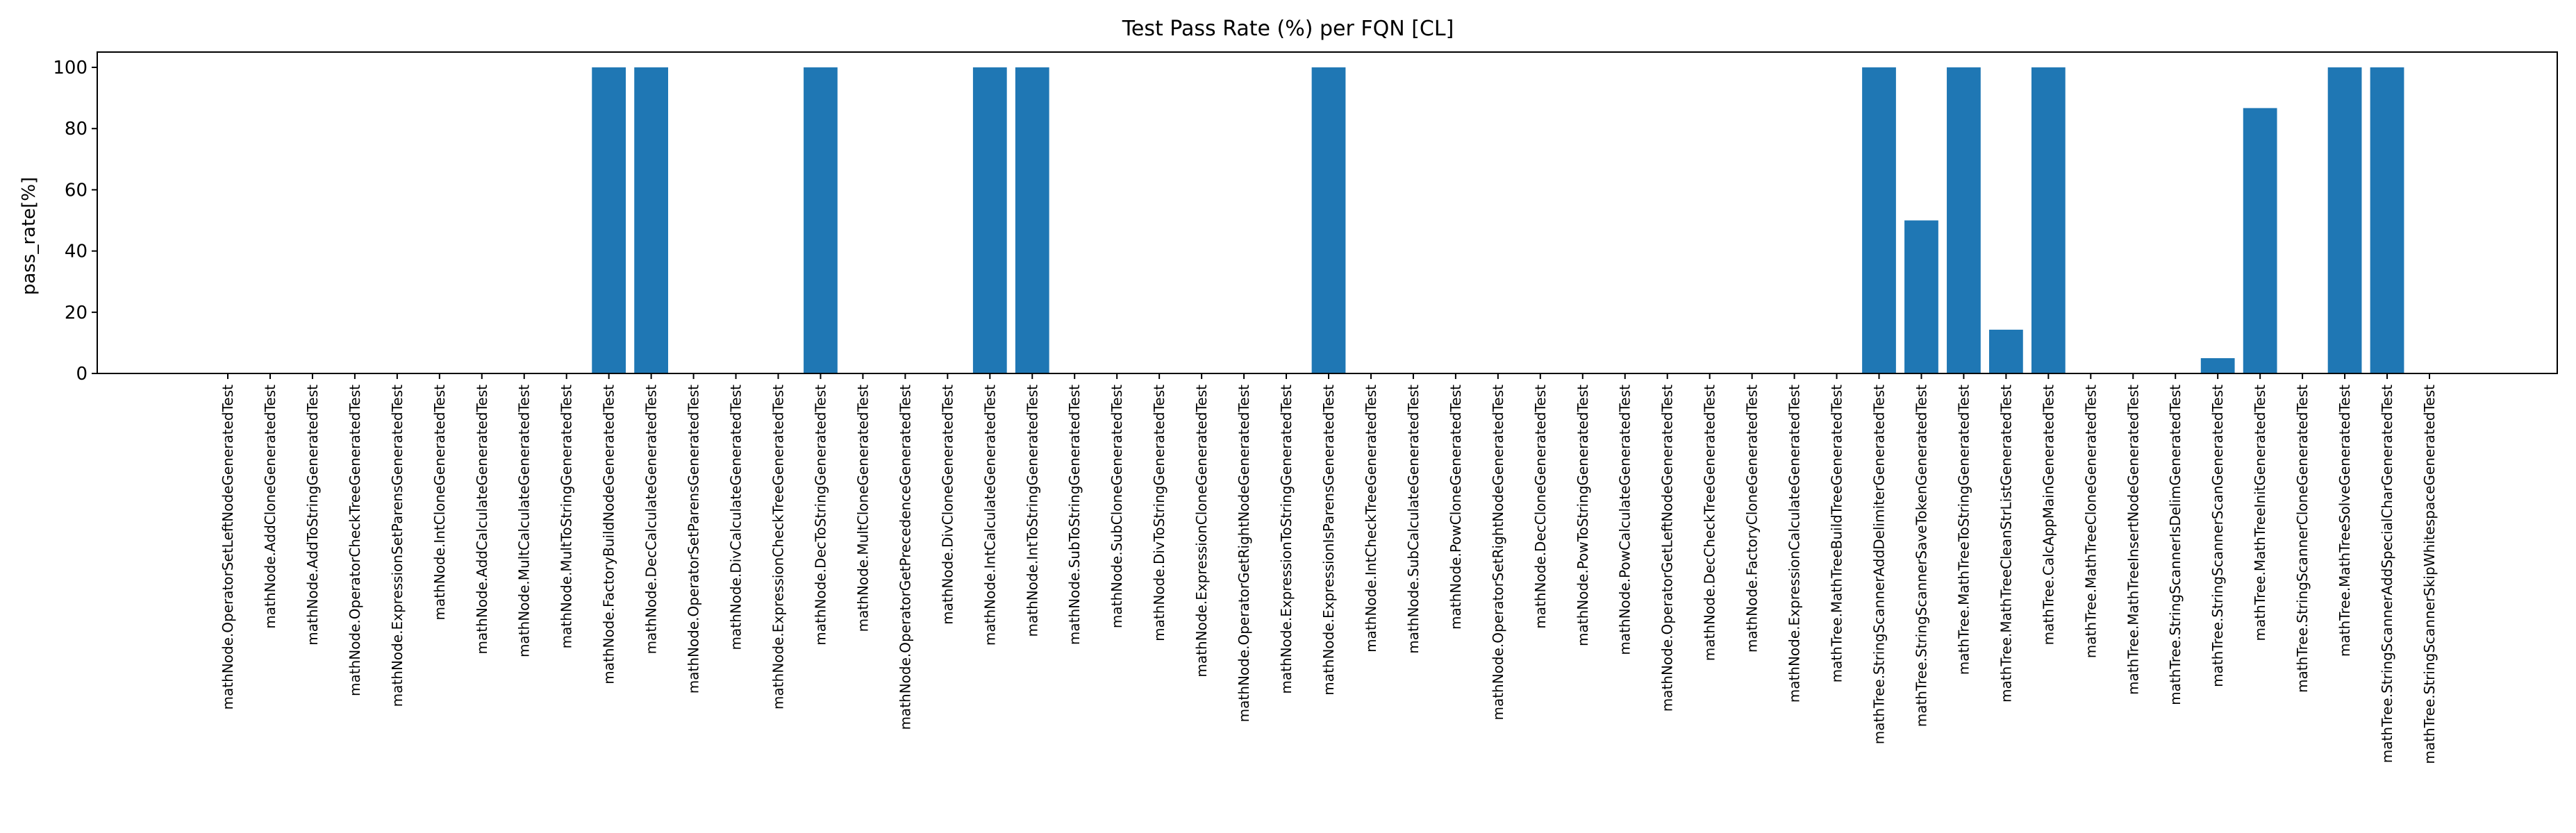 The height and width of the screenshot is (833, 2576). I want to click on x-tick-label: mathTree.StringScannerScanGeneratedTest, so click(2217, 536).